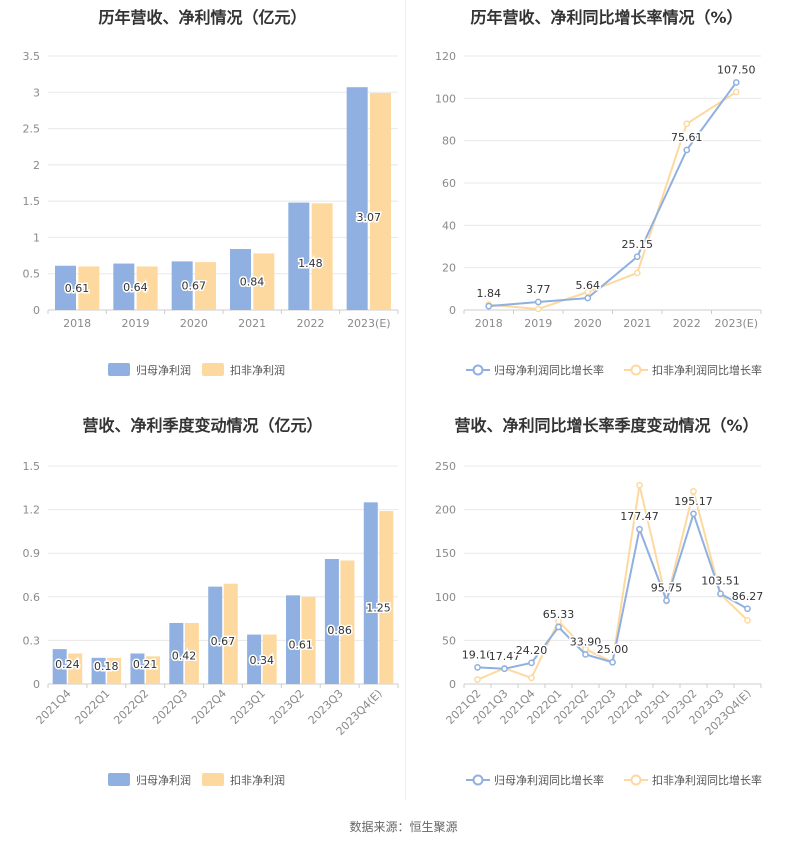  What do you see at coordinates (637, 323) in the screenshot?
I see `x-tick-label: 2021` at bounding box center [637, 323].